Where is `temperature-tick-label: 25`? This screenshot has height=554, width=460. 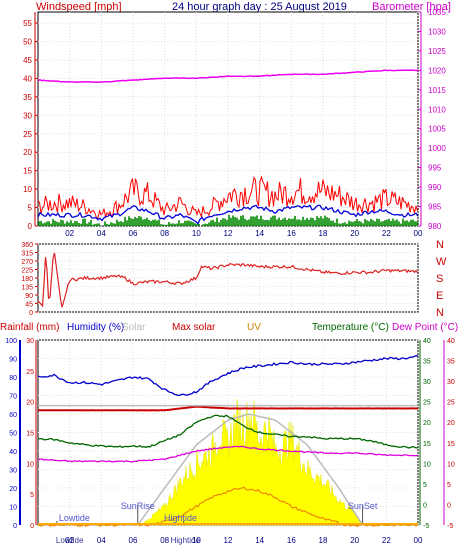
temperature-tick-label: 25 is located at coordinates (427, 403).